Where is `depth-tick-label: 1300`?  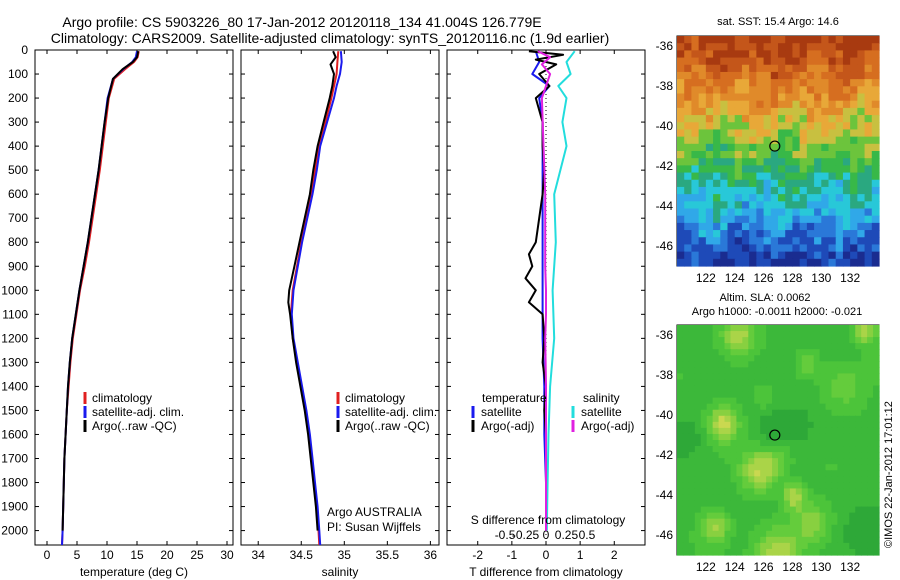
depth-tick-label: 1300 is located at coordinates (14, 362).